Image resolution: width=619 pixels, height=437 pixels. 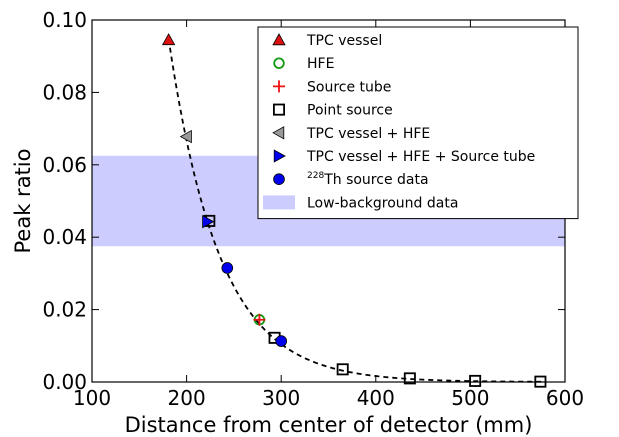 What do you see at coordinates (376, 398) in the screenshot?
I see `x-tick-label: 400` at bounding box center [376, 398].